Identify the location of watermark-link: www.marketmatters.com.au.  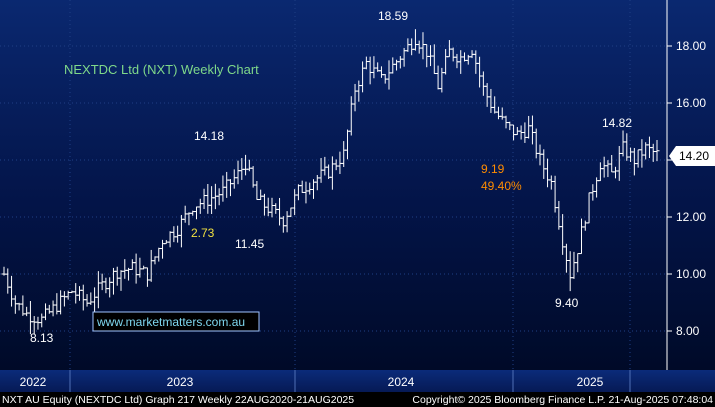
(170, 322).